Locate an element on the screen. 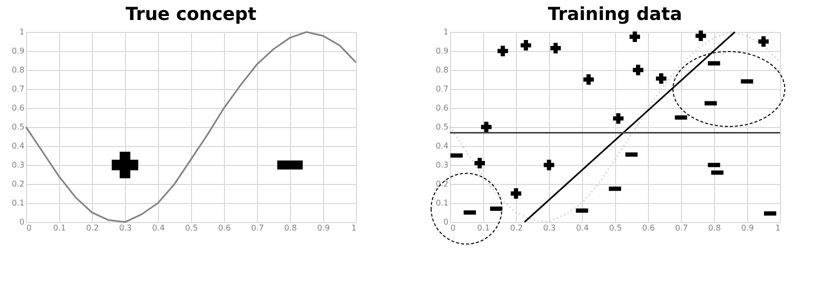 The width and height of the screenshot is (822, 291). chart-title: Training data is located at coordinates (615, 14).